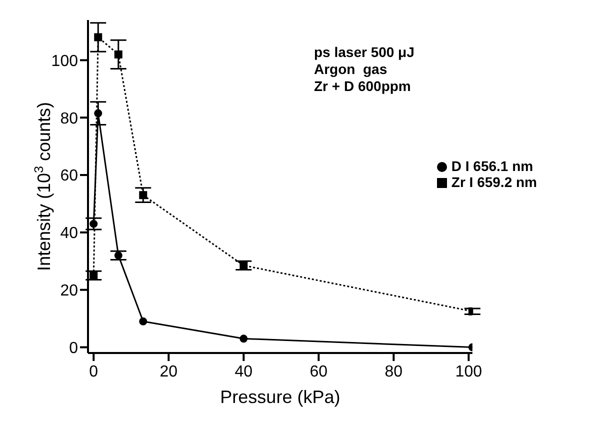  What do you see at coordinates (69, 176) in the screenshot?
I see `y-tick-label: 60` at bounding box center [69, 176].